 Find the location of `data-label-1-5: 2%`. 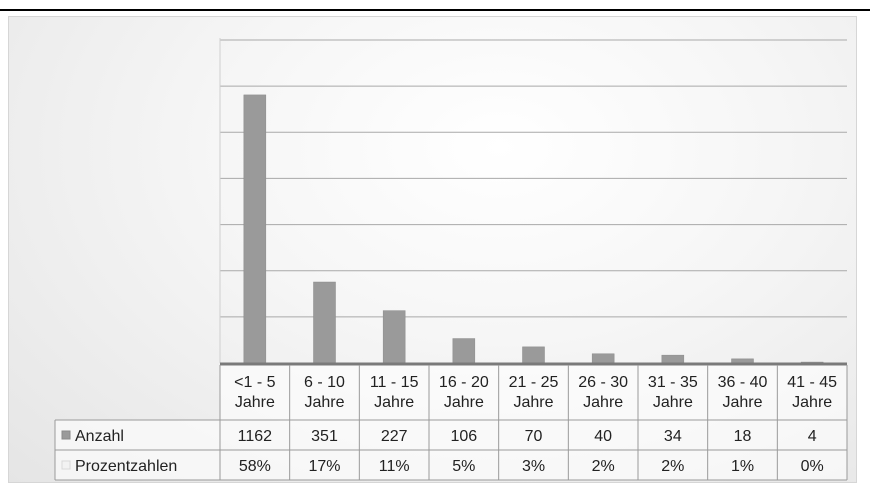

data-label-1-5: 2% is located at coordinates (603, 466).